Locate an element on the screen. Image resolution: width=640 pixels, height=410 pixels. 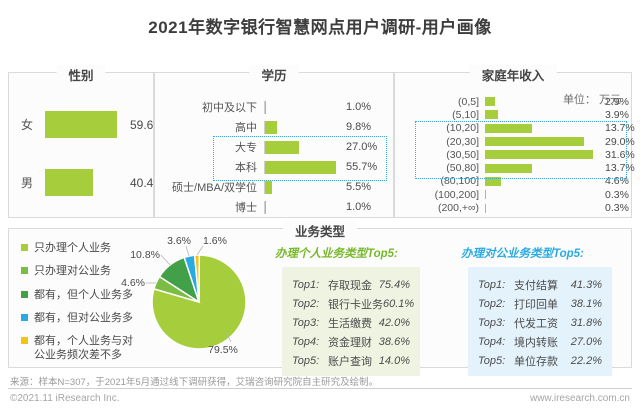
bar-category-label: (100,200] is located at coordinates (456, 194).